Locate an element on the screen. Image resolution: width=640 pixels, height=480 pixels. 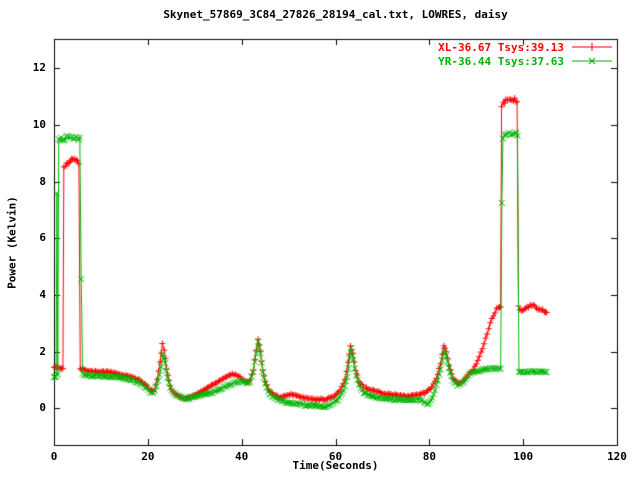
x-tick-label: 120 is located at coordinates (617, 456).